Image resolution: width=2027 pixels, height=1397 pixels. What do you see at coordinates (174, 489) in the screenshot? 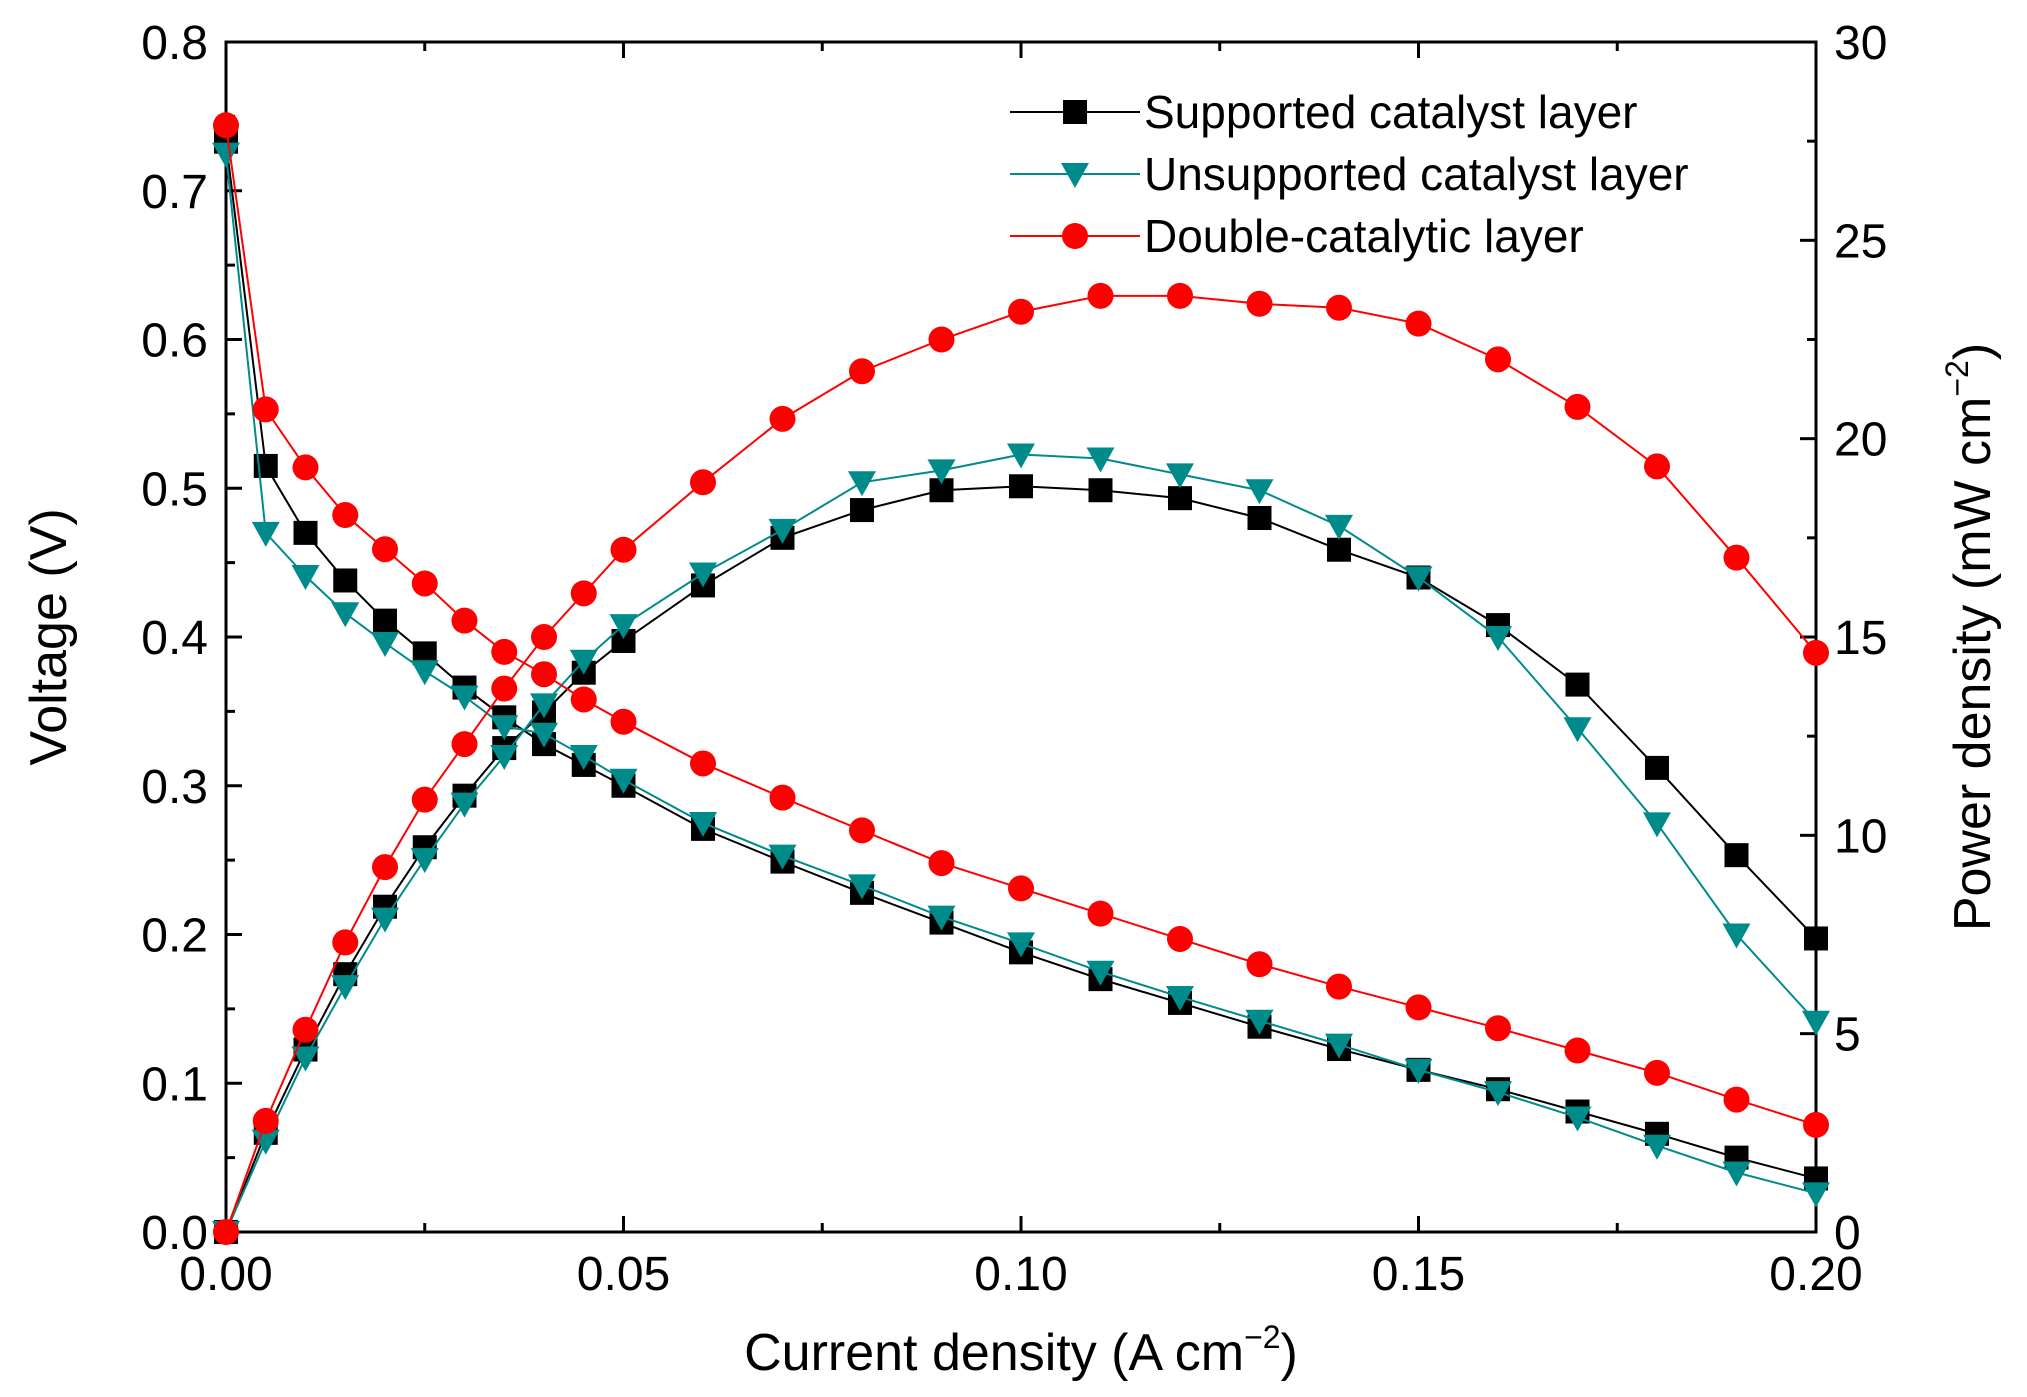
I see `y-left-tick-label: 0.5` at bounding box center [174, 489].